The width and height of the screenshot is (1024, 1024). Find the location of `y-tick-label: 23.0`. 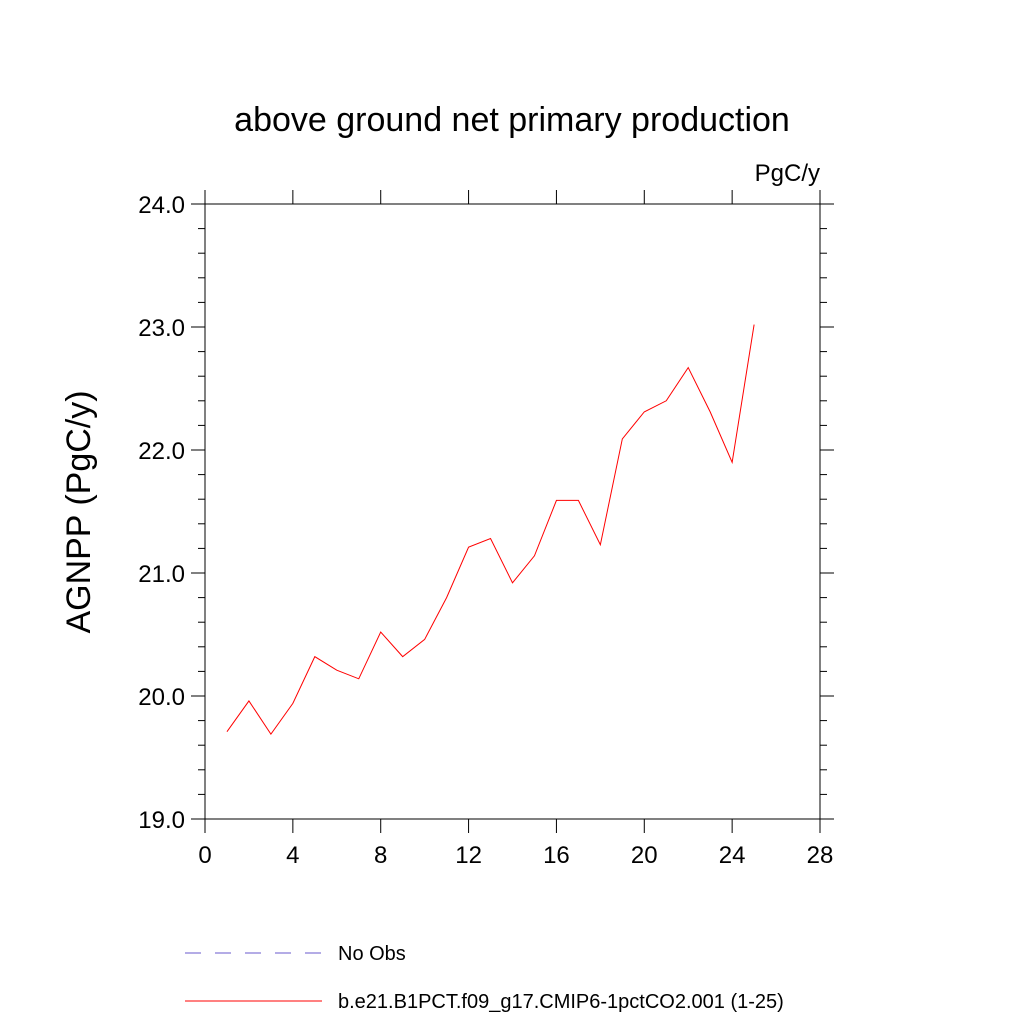

y-tick-label: 23.0 is located at coordinates (161, 328).